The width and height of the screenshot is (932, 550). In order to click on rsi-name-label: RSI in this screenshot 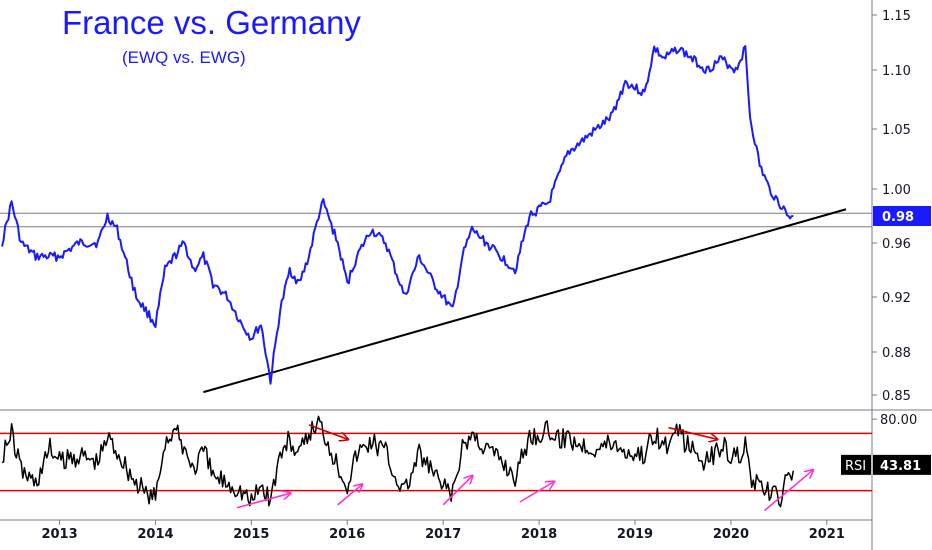, I will do `click(855, 466)`.